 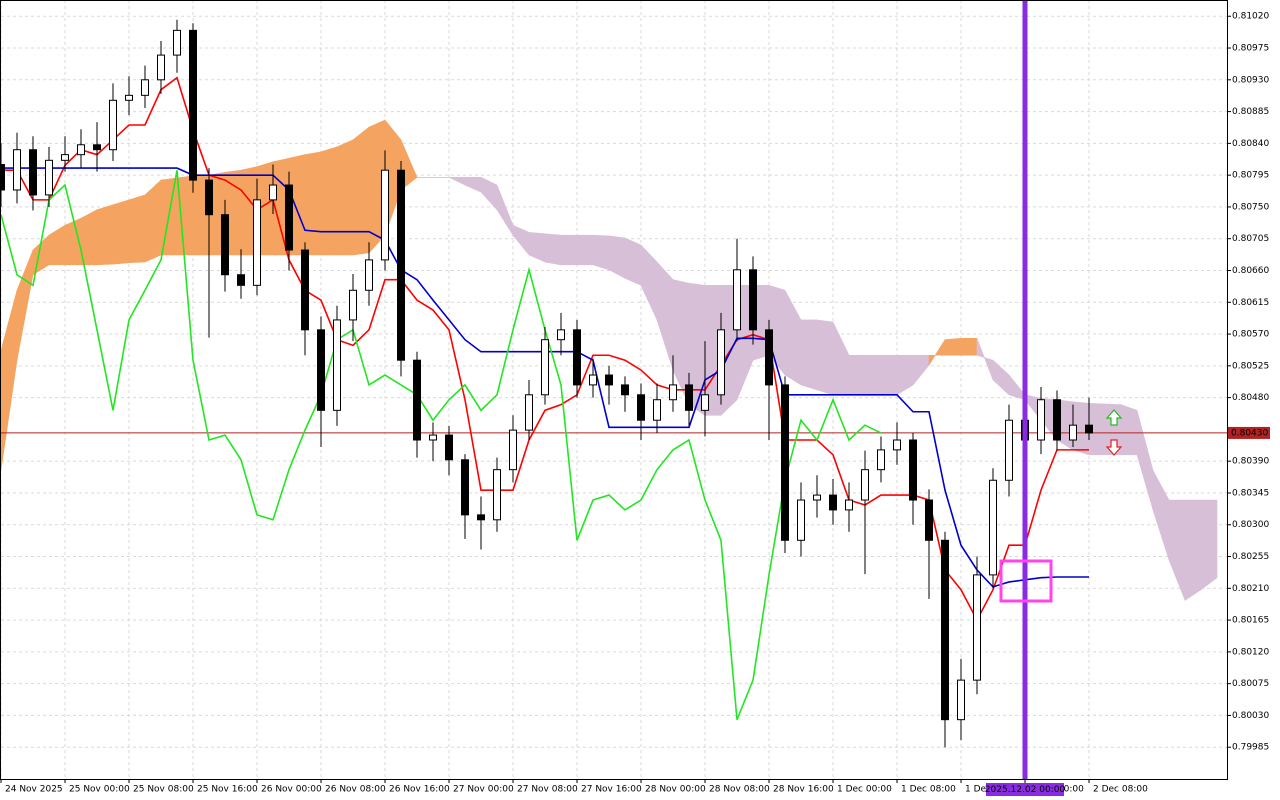 What do you see at coordinates (864, 790) in the screenshot?
I see `x-tick-label: 1 Dec 00:00` at bounding box center [864, 790].